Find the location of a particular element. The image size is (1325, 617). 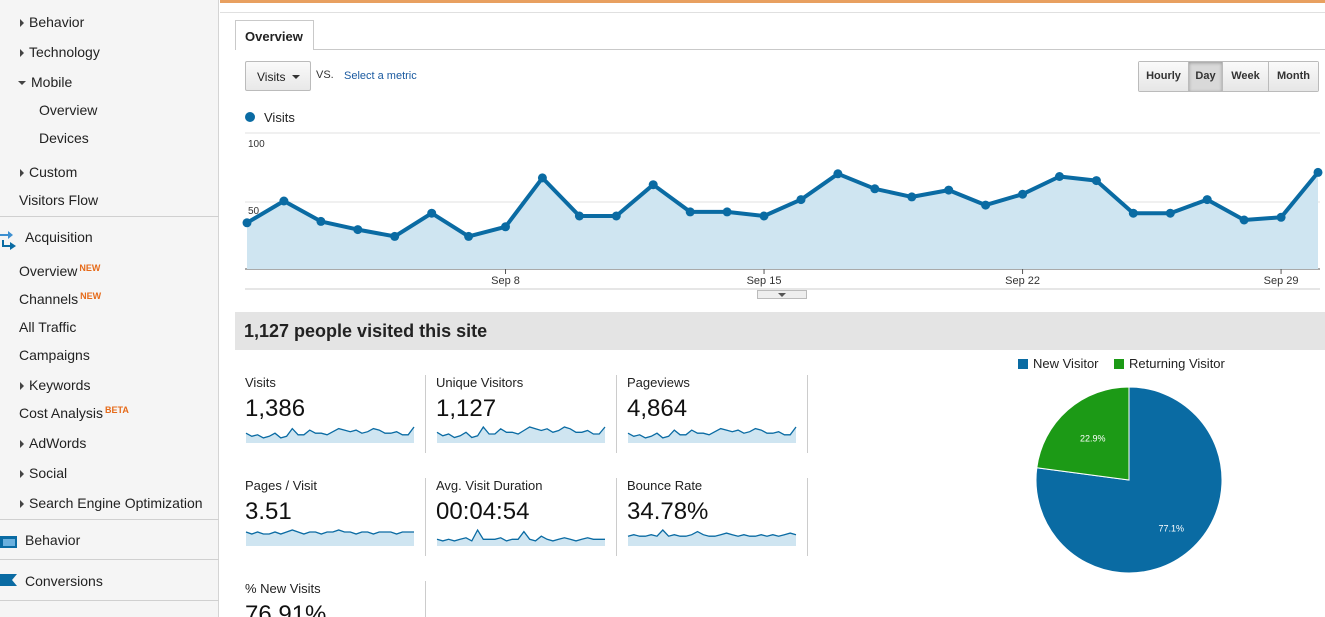

day-button: Day is located at coordinates (1206, 76).